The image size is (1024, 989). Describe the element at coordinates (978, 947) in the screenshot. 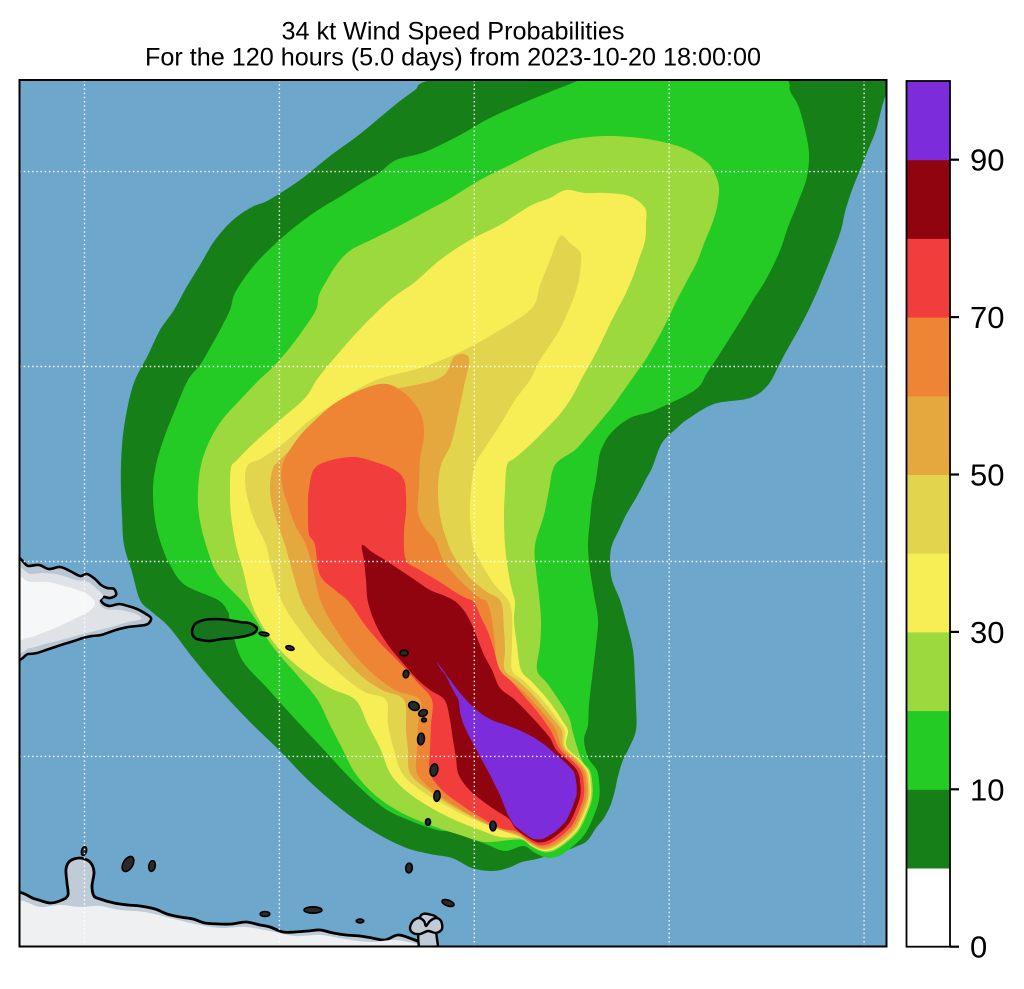

I see `svg-text: 0` at that location.